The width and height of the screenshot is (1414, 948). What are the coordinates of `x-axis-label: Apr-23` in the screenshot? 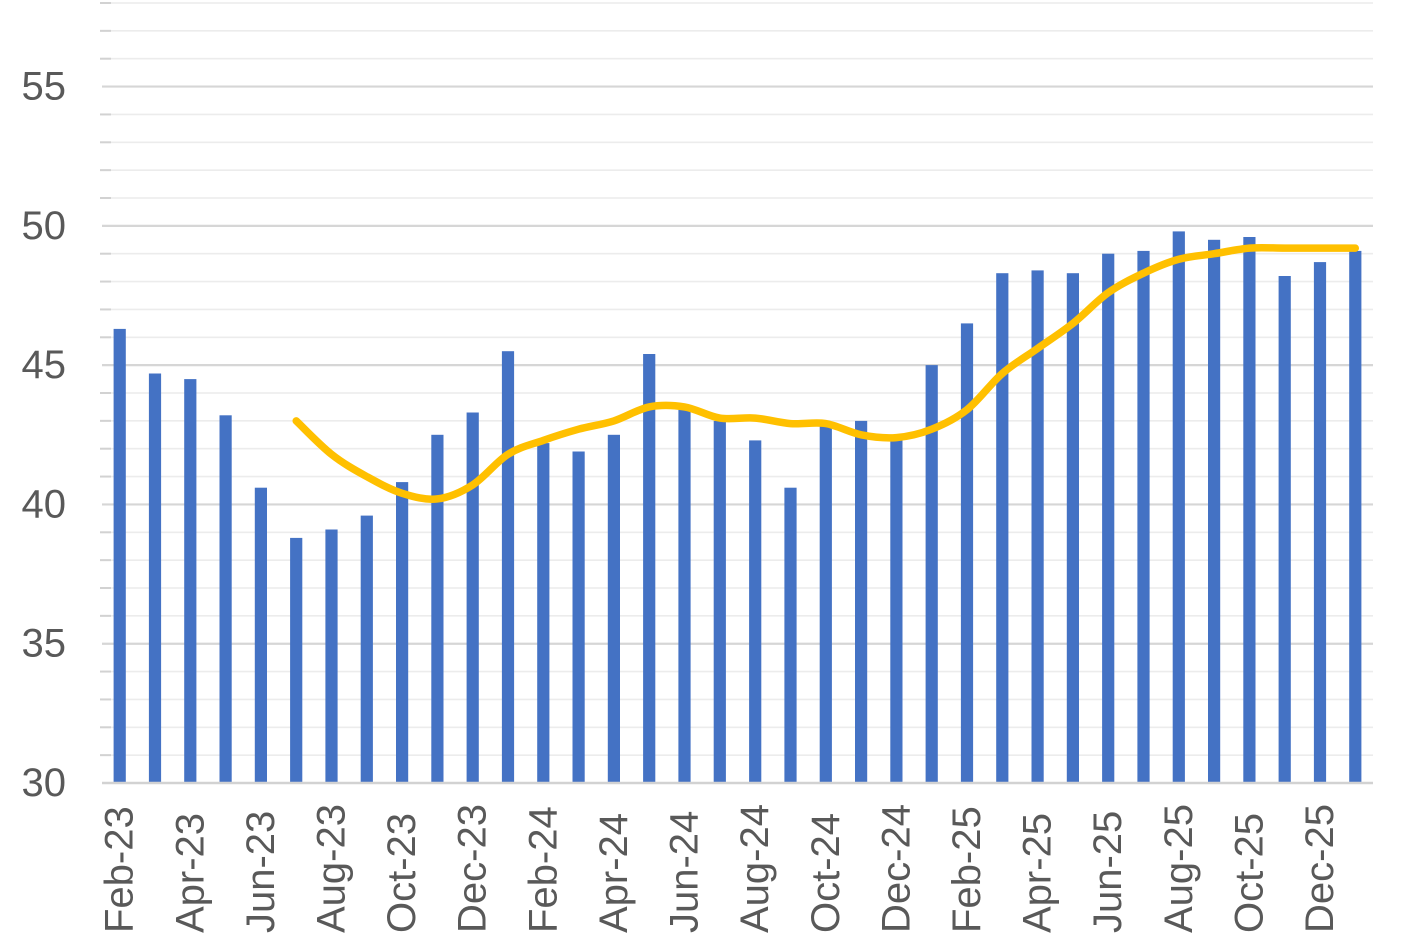 It's located at (190, 873).